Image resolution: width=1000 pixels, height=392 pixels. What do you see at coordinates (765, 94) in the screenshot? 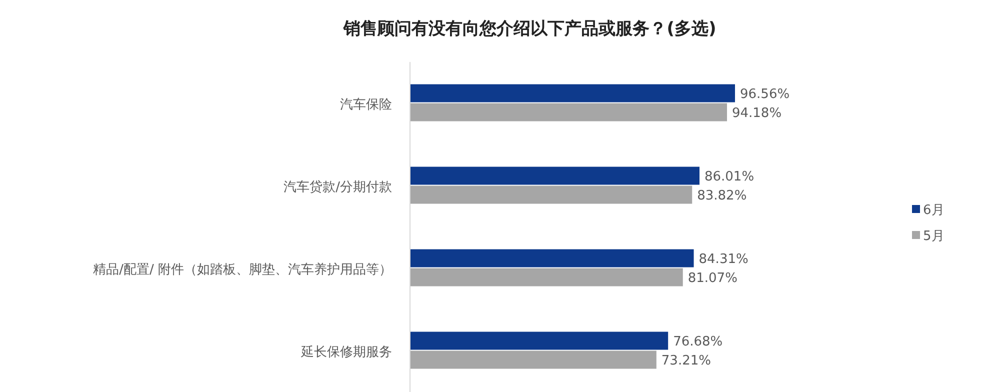
I see `data-label: 96.56%` at bounding box center [765, 94].